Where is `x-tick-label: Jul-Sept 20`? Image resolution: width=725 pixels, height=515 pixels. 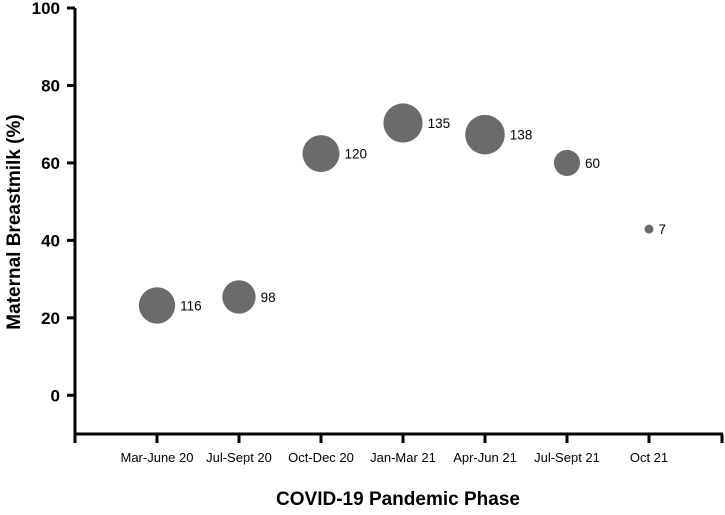
x-tick-label: Jul-Sept 20 is located at coordinates (239, 457).